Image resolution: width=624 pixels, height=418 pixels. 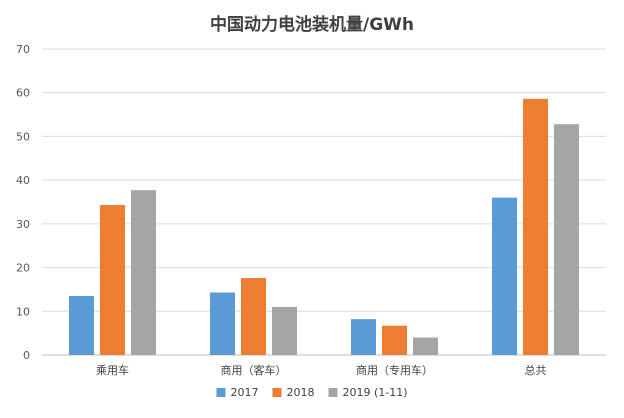 I want to click on legend-label-1: 2017, so click(x=244, y=392).